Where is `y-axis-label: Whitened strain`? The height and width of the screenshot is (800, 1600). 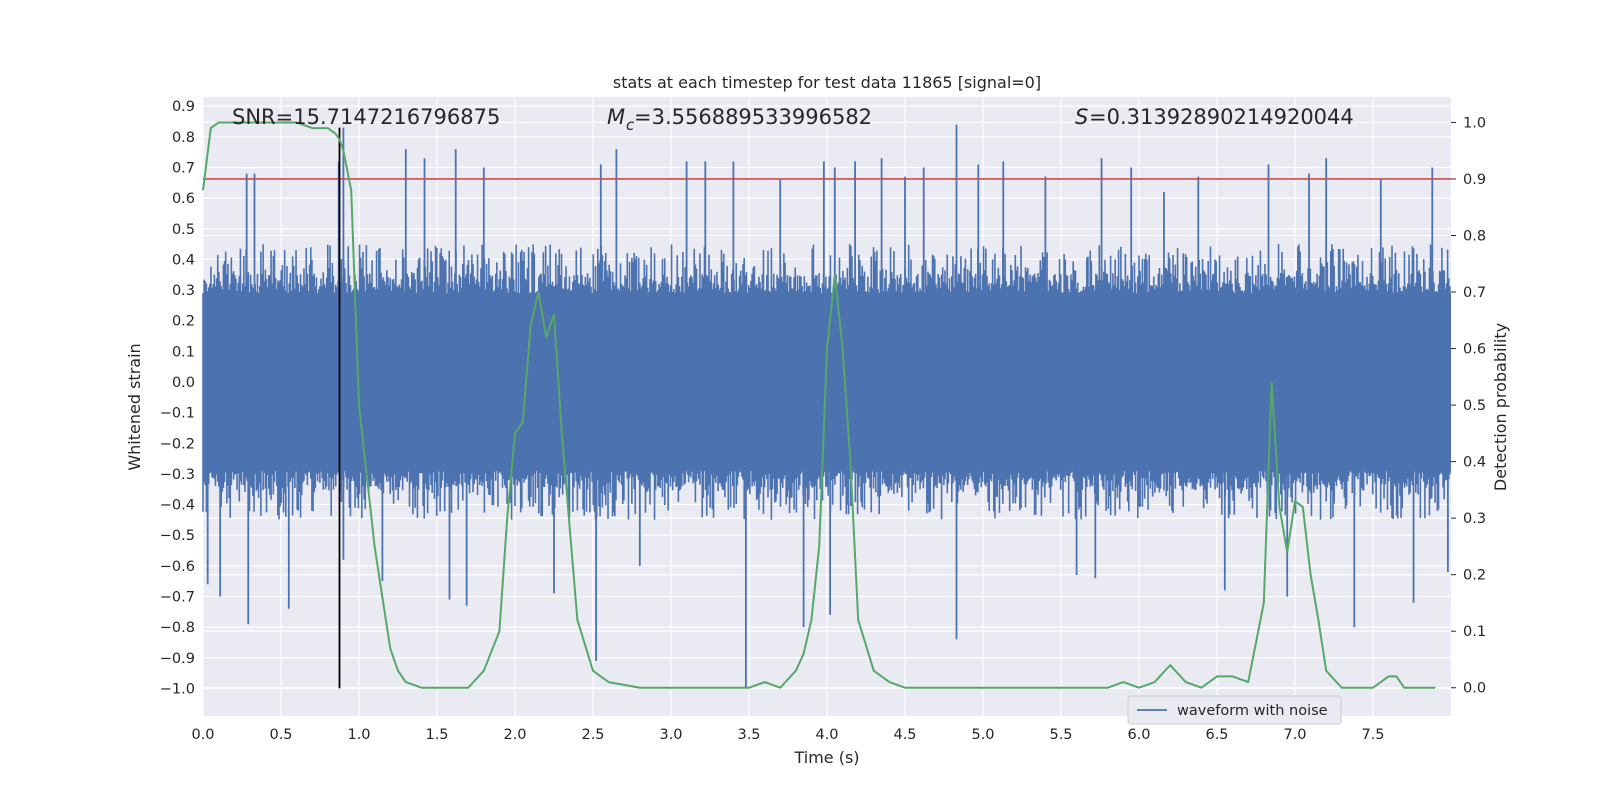 y-axis-label: Whitened strain is located at coordinates (134, 406).